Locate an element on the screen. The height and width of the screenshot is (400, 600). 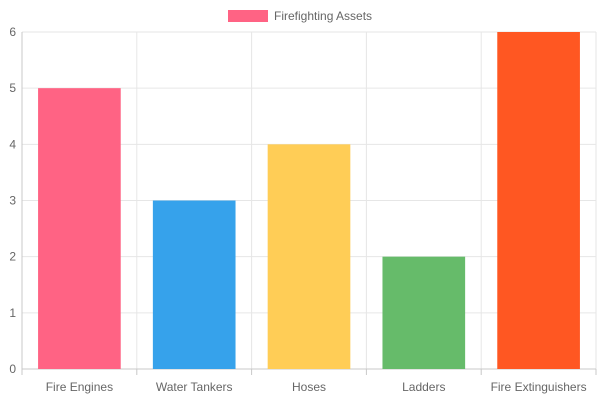
y-tick-label: 0 is located at coordinates (12, 369).